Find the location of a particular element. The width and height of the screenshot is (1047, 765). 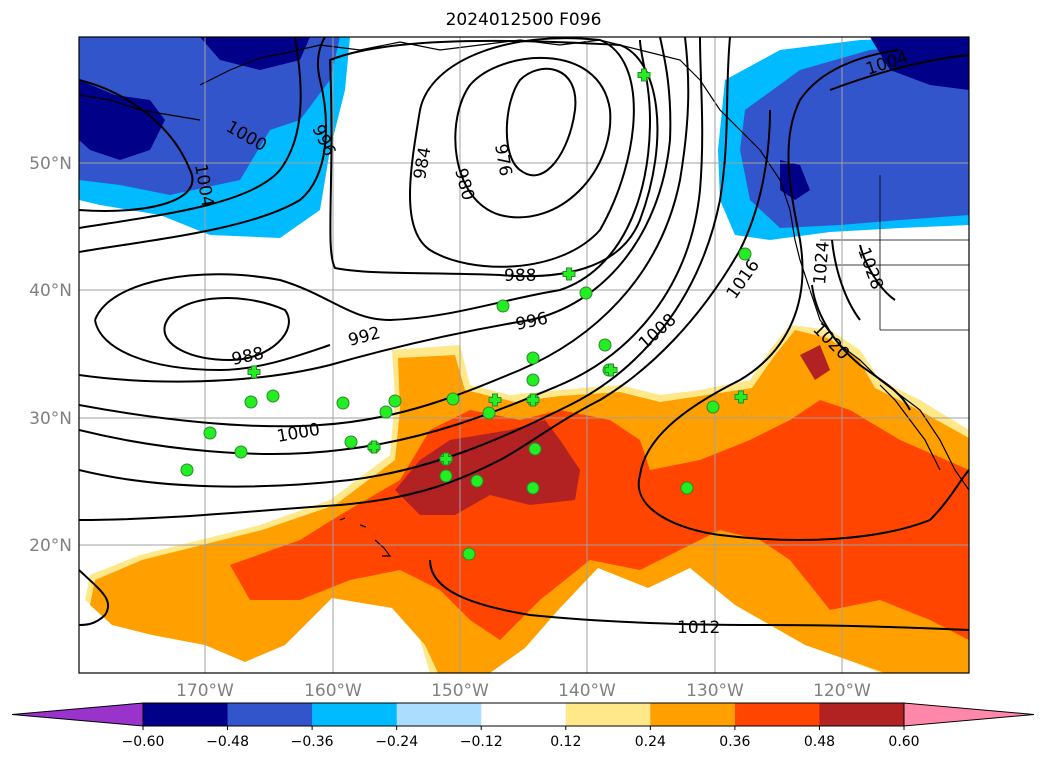

colorbar-tick-label: −0.24 is located at coordinates (396, 742).